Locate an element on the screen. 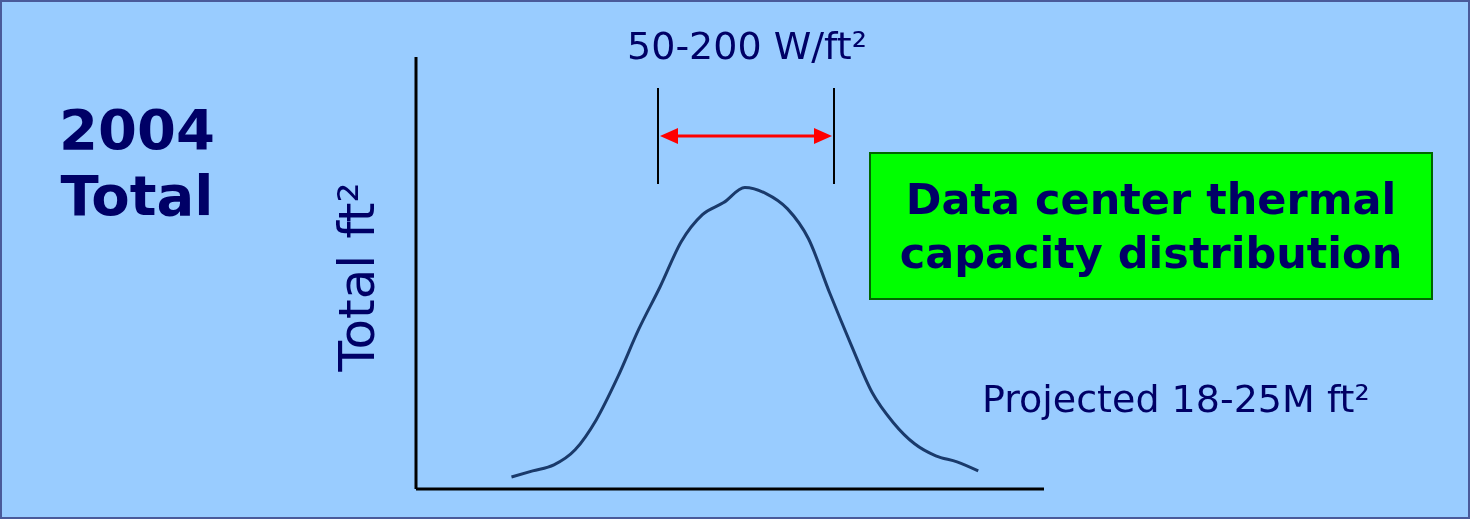 This screenshot has height=519, width=1470. text: 2004 Total is located at coordinates (137, 163).